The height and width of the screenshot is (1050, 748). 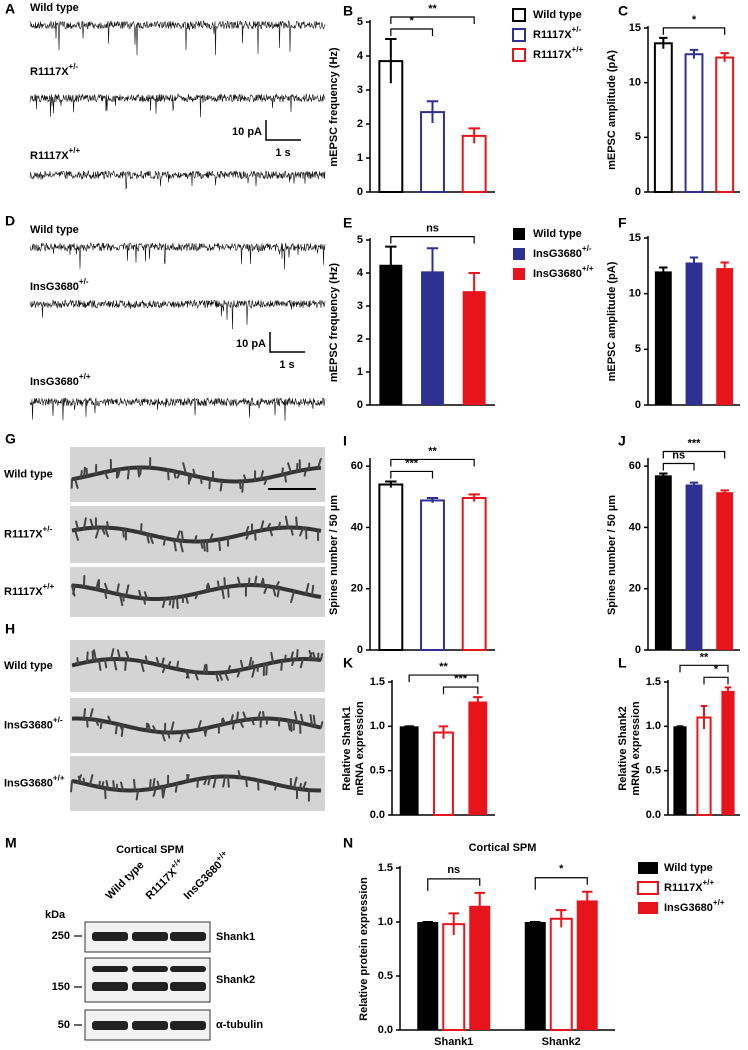 I want to click on image-label: InsG3680+/+, so click(x=34, y=782).